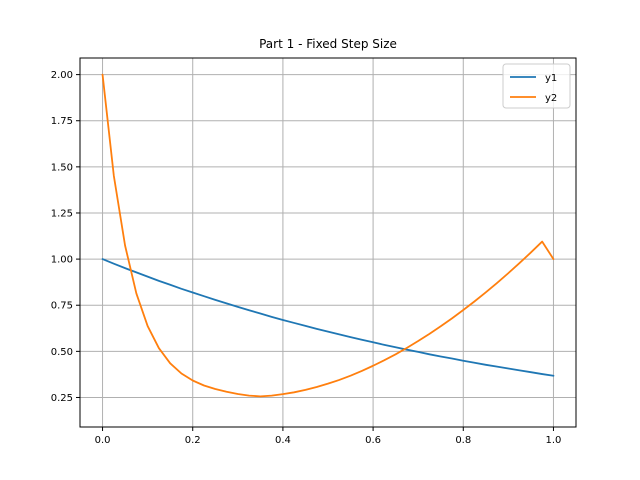  Describe the element at coordinates (328, 44) in the screenshot. I see `chart-title: Part 1 - Fixed Step Size` at that location.